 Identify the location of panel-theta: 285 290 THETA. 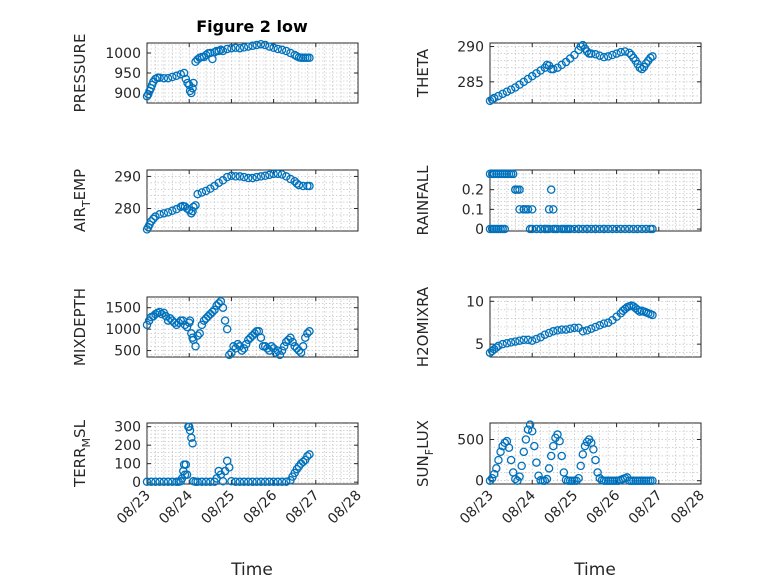
(558, 73).